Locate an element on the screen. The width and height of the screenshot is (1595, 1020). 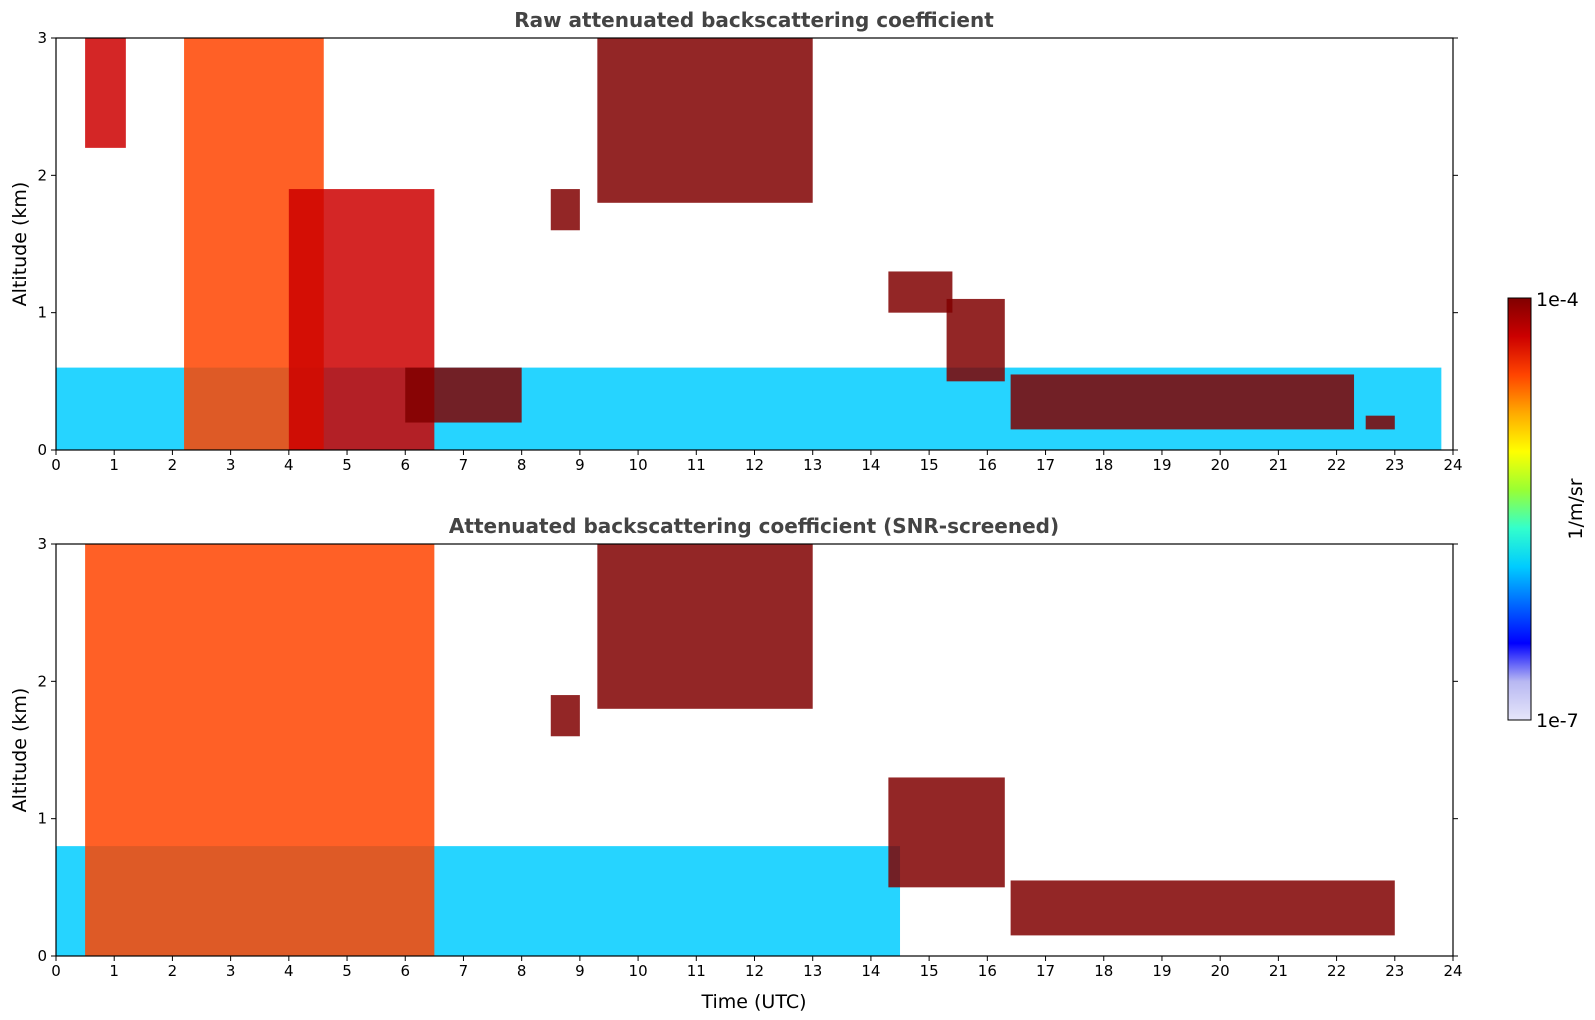
x-axis-label: Time (UTC) is located at coordinates (753, 1002).